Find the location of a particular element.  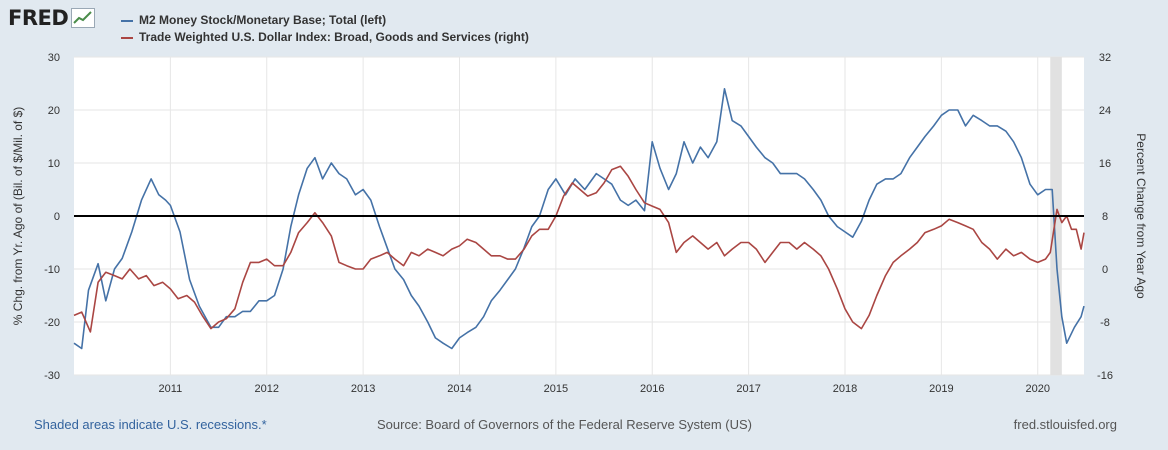

right-tick-label-4: 0 is located at coordinates (1105, 270).